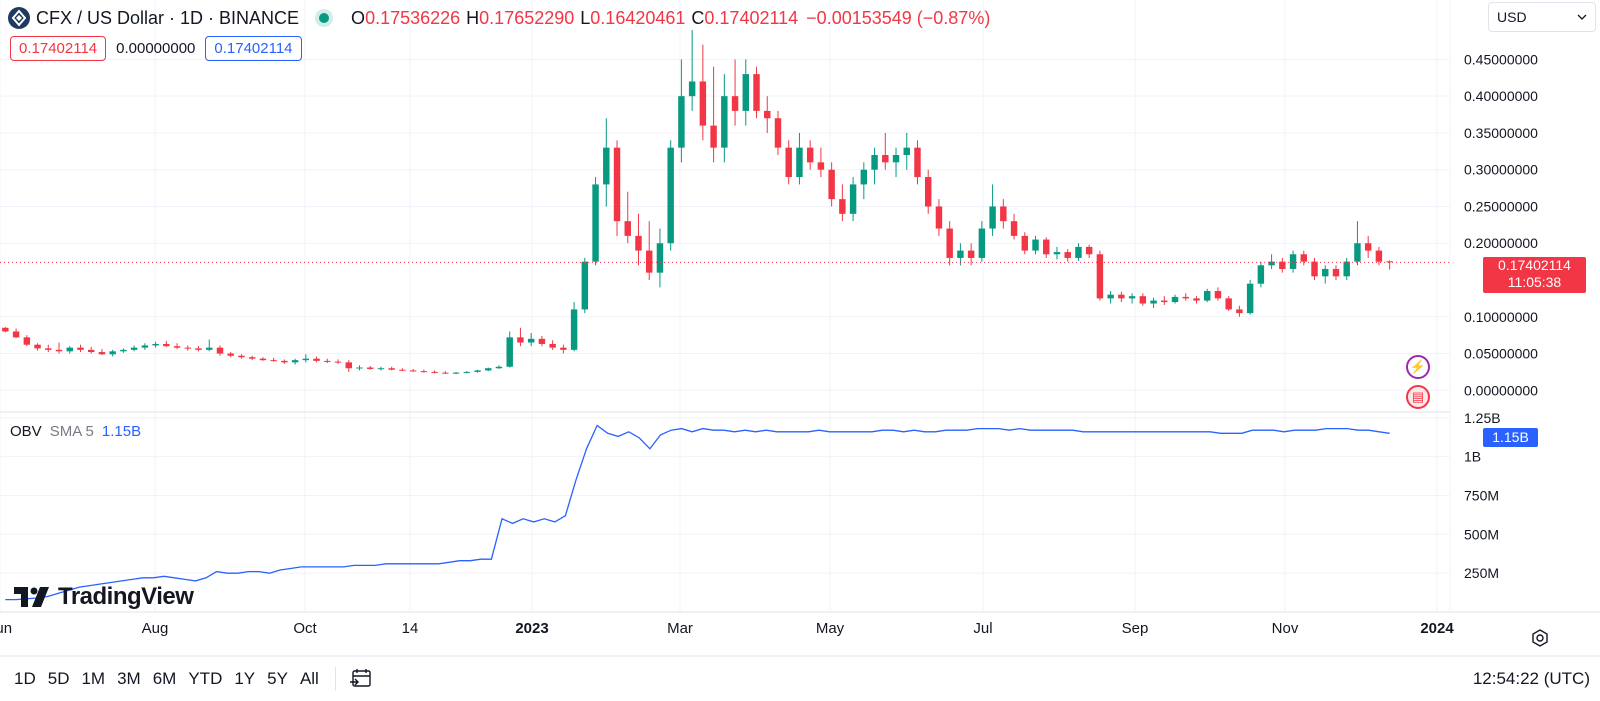 This screenshot has height=701, width=1600. I want to click on range-button-3m: 3M, so click(129, 678).